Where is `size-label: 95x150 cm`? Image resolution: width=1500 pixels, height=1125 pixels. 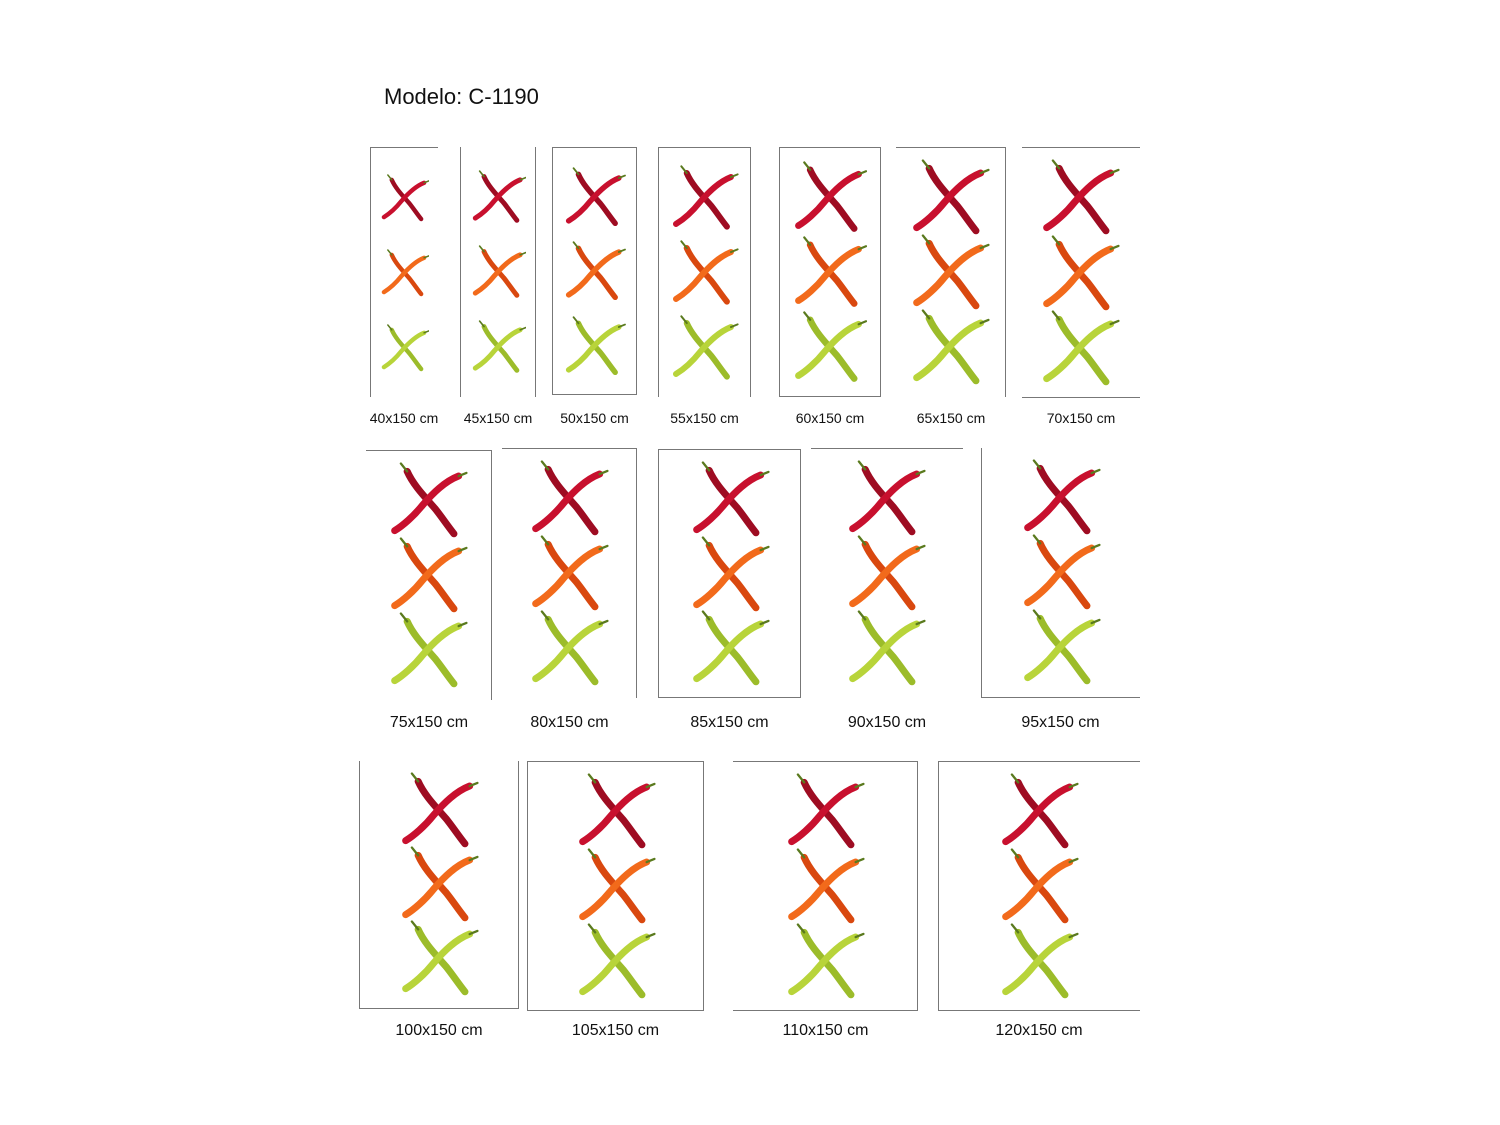
size-label: 95x150 cm is located at coordinates (1060, 722).